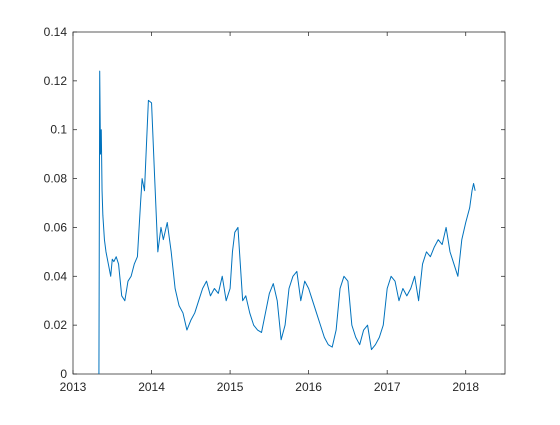 The height and width of the screenshot is (425, 560). What do you see at coordinates (230, 387) in the screenshot?
I see `x-tick-label: 2015` at bounding box center [230, 387].